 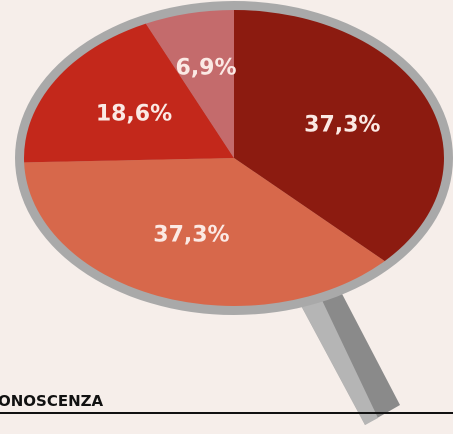 I want to click on slice-label: 18,6%, so click(x=134, y=113).